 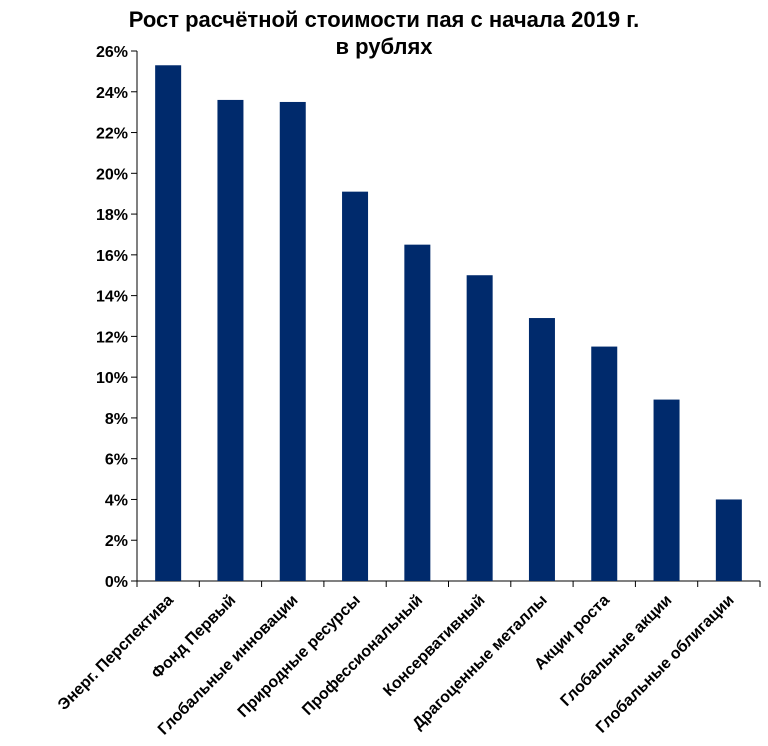 I want to click on y-tick-label: 4%, so click(x=116, y=500).